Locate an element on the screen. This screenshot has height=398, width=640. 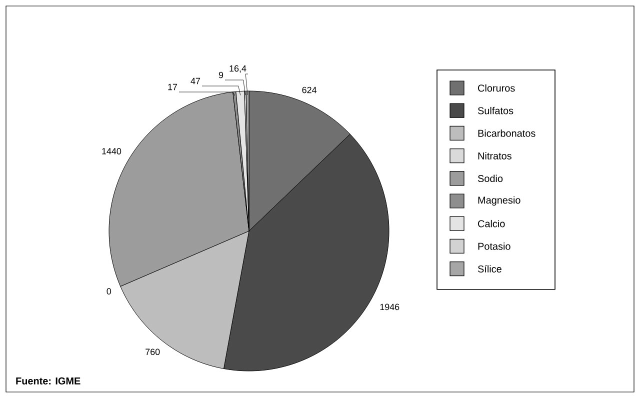
legend-label: Sílice is located at coordinates (490, 269).